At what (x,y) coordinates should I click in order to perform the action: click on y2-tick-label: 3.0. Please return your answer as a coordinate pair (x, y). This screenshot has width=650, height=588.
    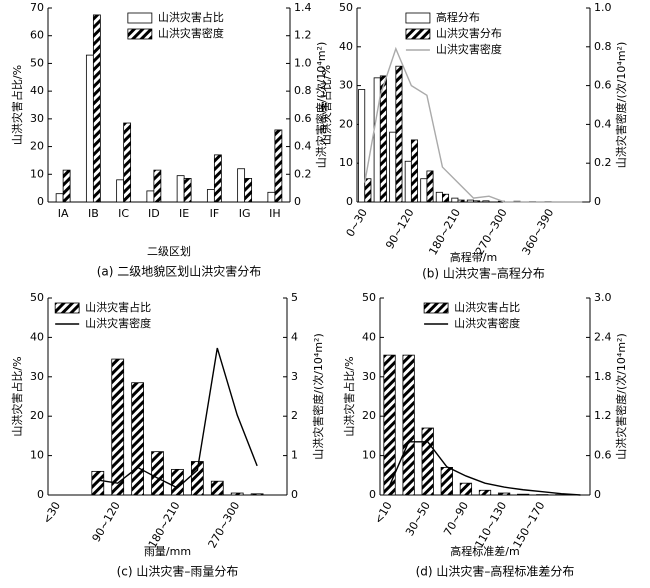
    Looking at the image, I should click on (603, 297).